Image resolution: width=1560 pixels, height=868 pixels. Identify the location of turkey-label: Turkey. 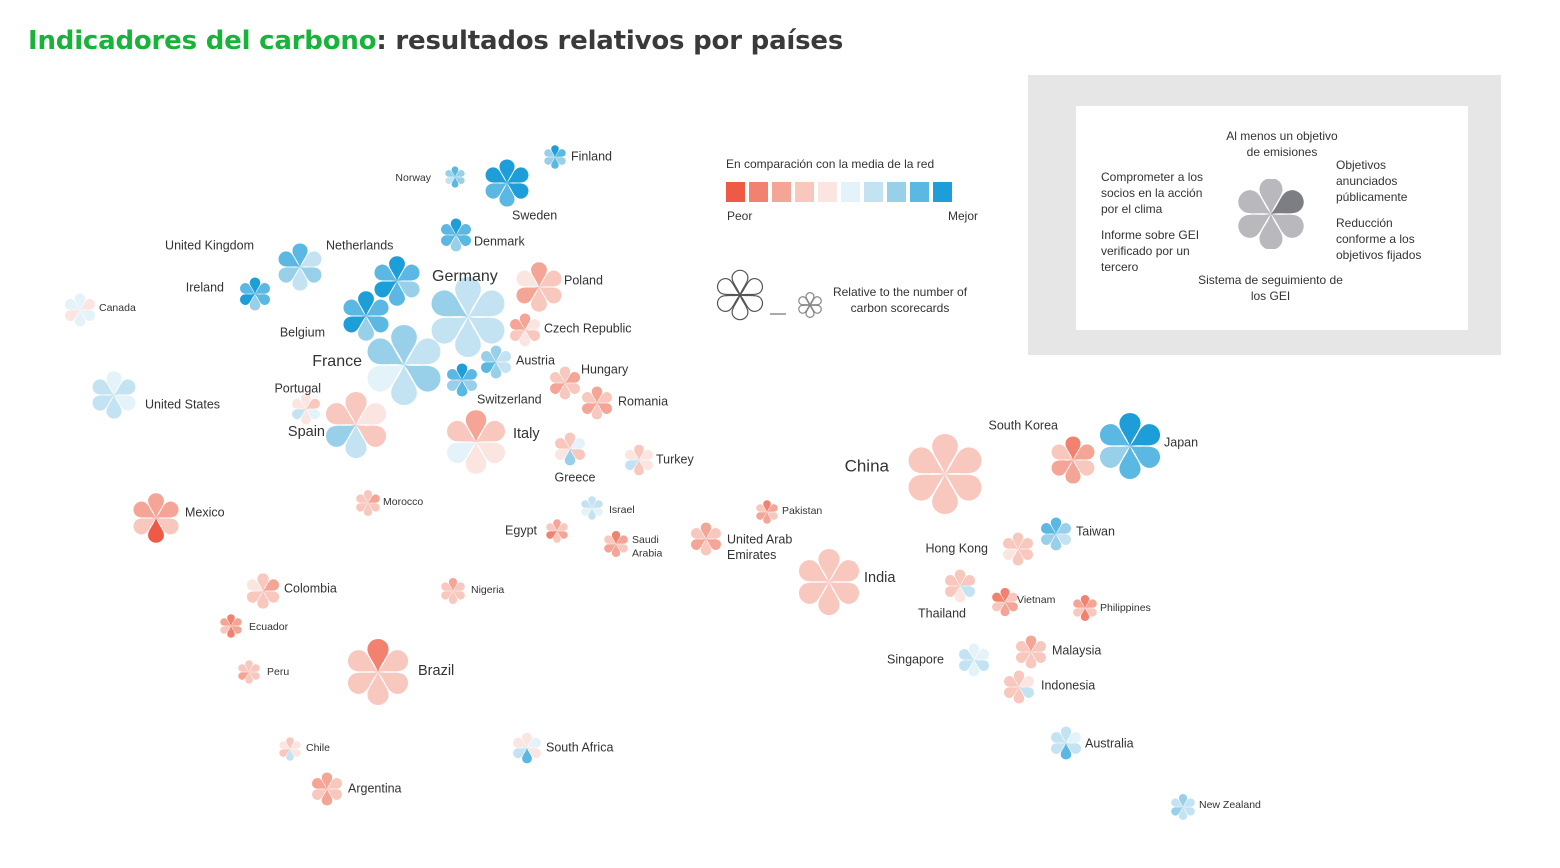
(675, 459).